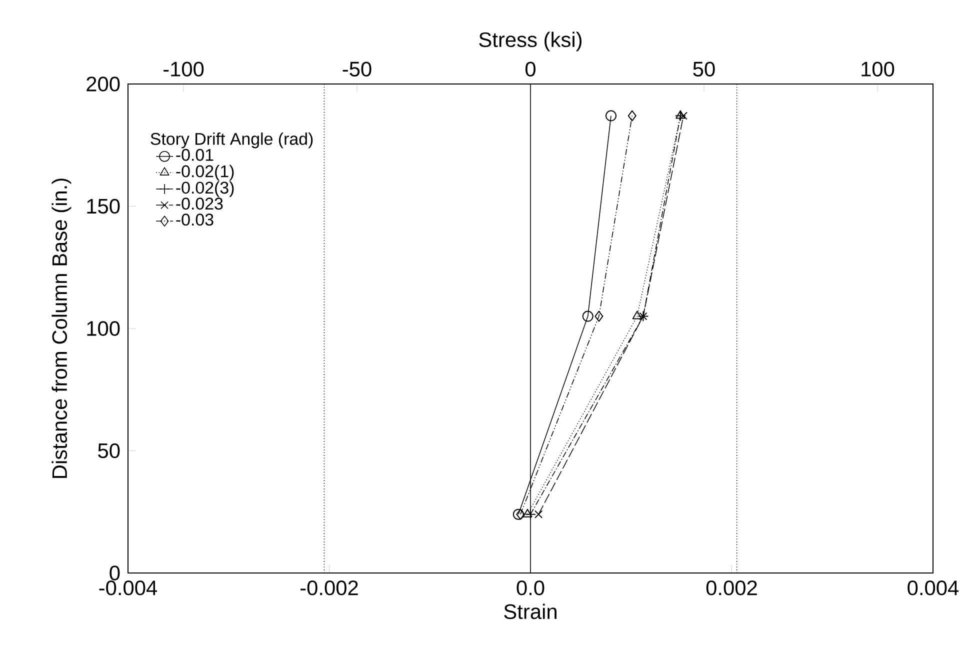 This screenshot has height=660, width=974. Describe the element at coordinates (205, 172) in the screenshot. I see `legend-label: -0.02(1)` at that location.